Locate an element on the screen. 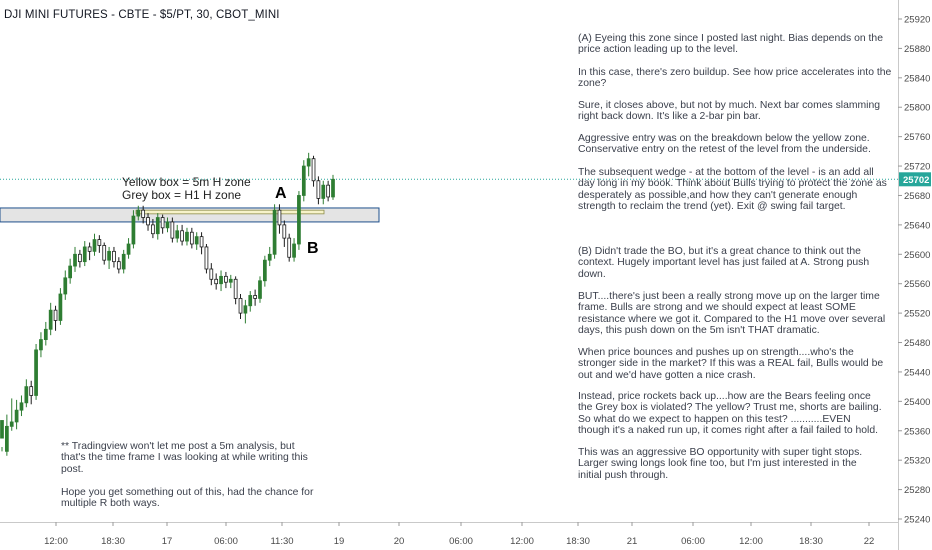 The width and height of the screenshot is (932, 550). y-tick-label: 25720 is located at coordinates (917, 167).